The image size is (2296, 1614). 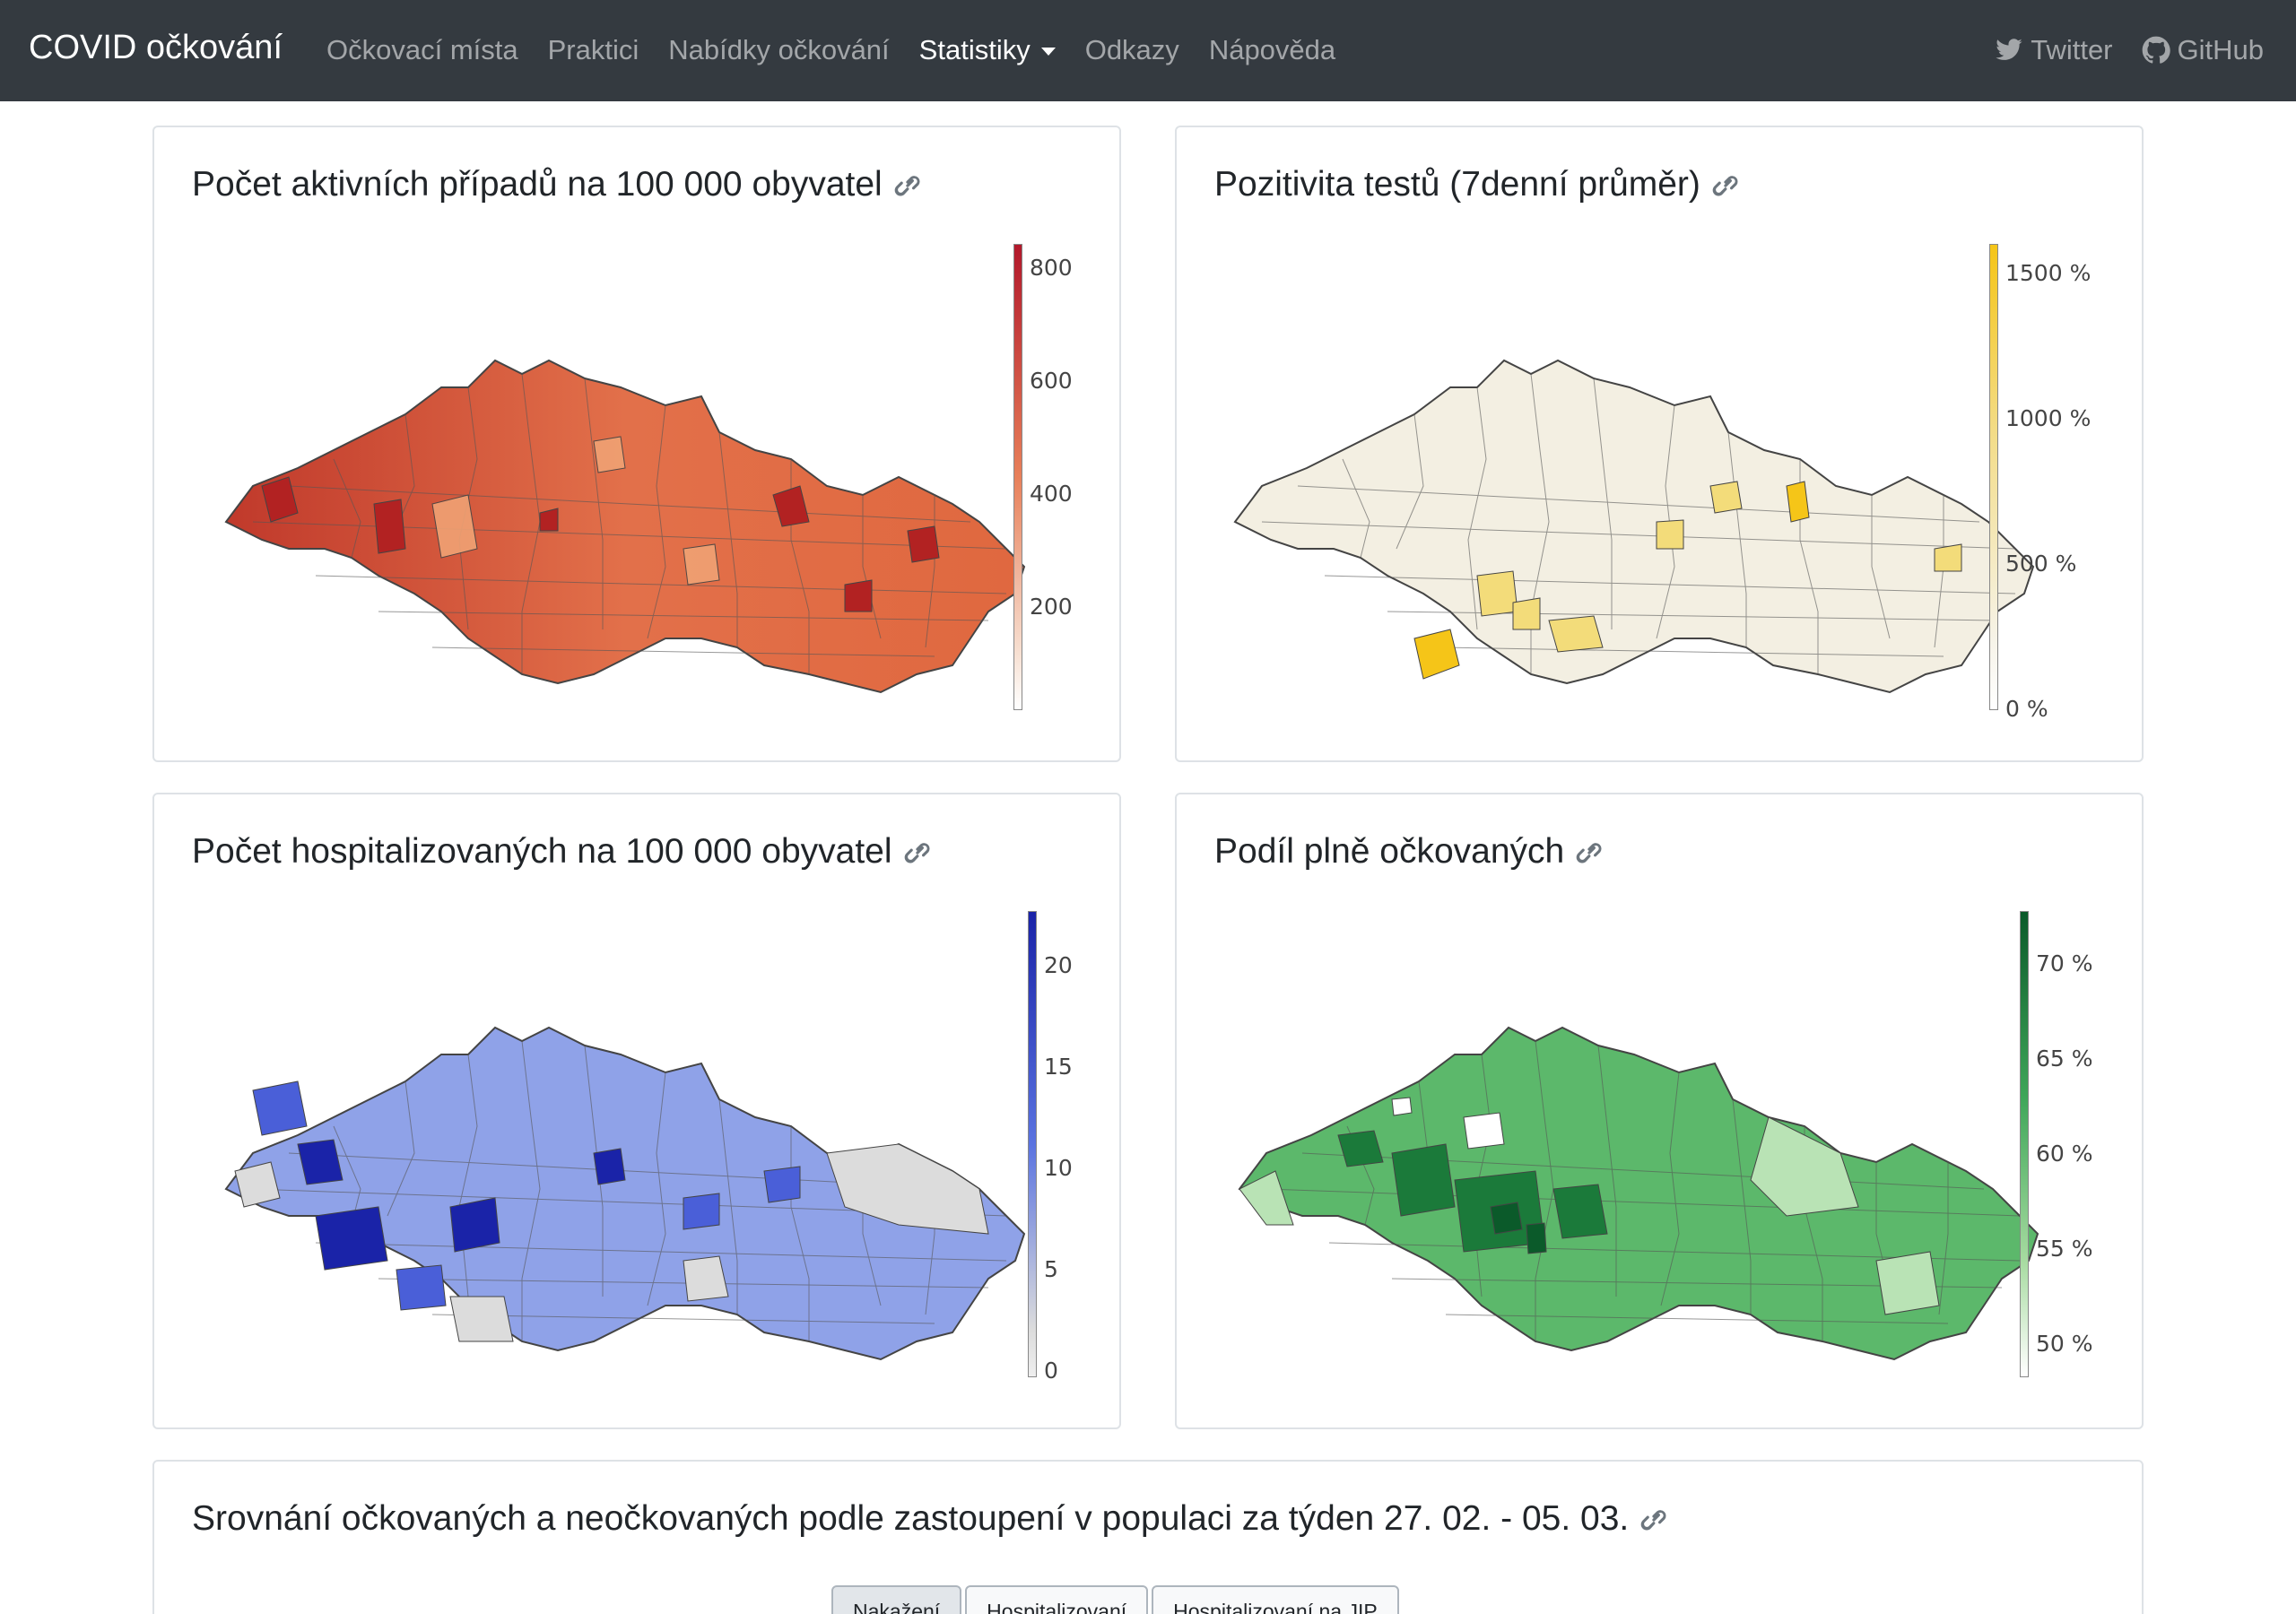 What do you see at coordinates (974, 49) in the screenshot?
I see `nav-statistics-label: Statistiky` at bounding box center [974, 49].